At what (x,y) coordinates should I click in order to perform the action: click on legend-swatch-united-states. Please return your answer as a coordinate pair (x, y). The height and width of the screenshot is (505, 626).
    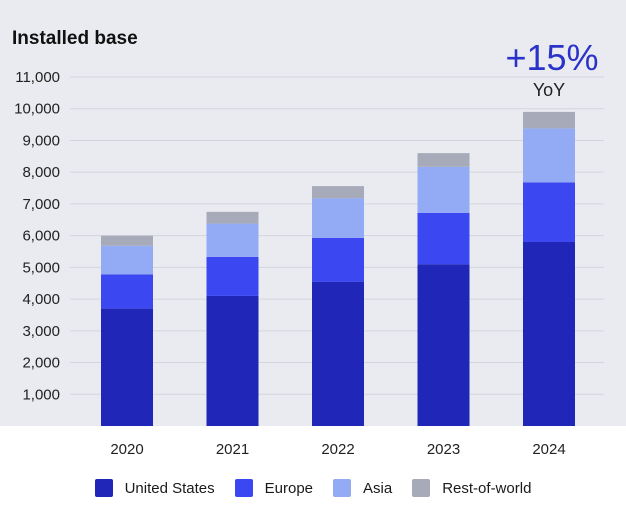
    Looking at the image, I should click on (103, 488).